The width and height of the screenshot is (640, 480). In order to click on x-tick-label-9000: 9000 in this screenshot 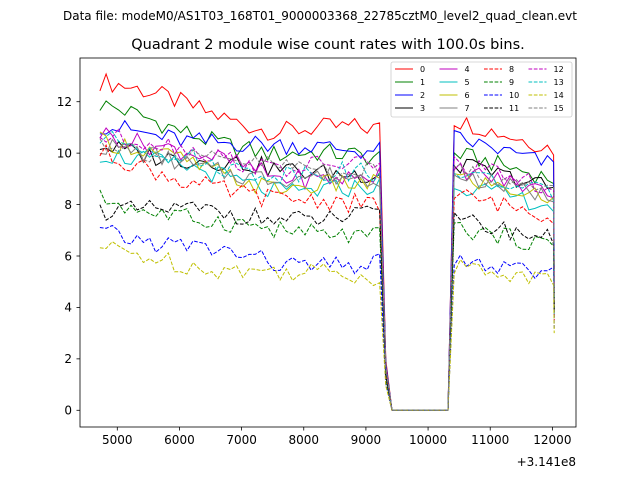, I will do `click(366, 440)`.